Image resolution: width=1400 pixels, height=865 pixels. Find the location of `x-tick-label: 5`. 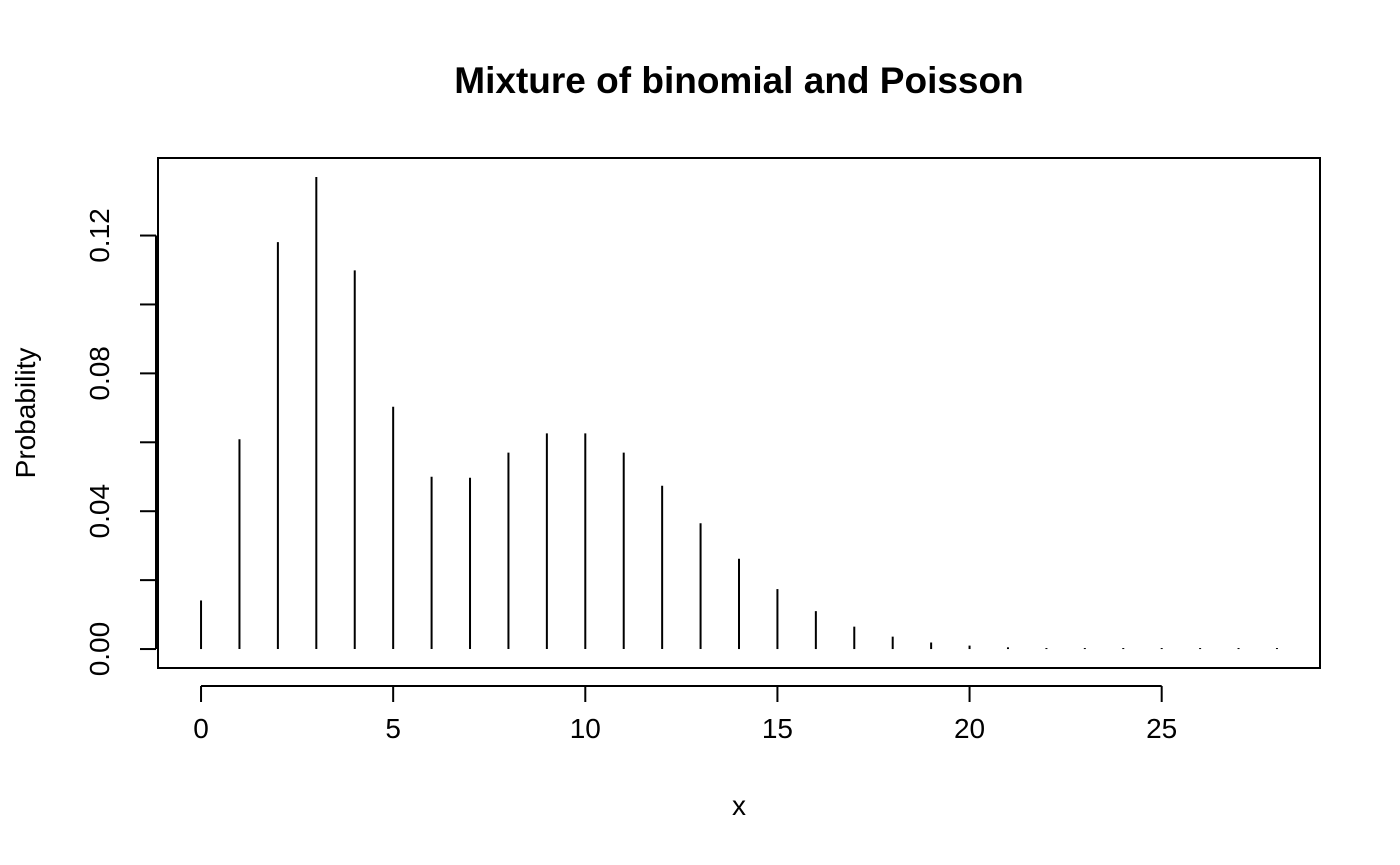

x-tick-label: 5 is located at coordinates (393, 728).